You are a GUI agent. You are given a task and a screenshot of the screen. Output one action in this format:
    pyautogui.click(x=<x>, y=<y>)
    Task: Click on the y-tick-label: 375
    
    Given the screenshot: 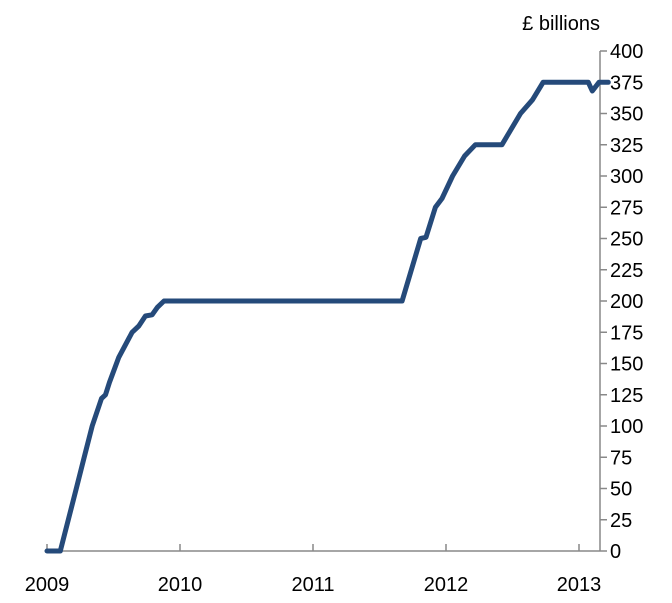 What is the action you would take?
    pyautogui.click(x=626, y=83)
    